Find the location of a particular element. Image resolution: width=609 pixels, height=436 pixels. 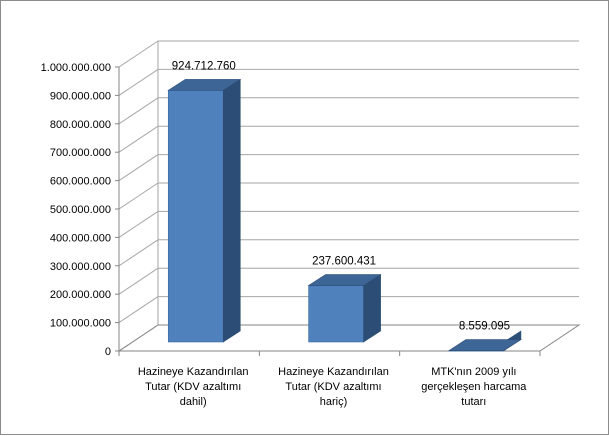

category-label: dahil) is located at coordinates (193, 402).